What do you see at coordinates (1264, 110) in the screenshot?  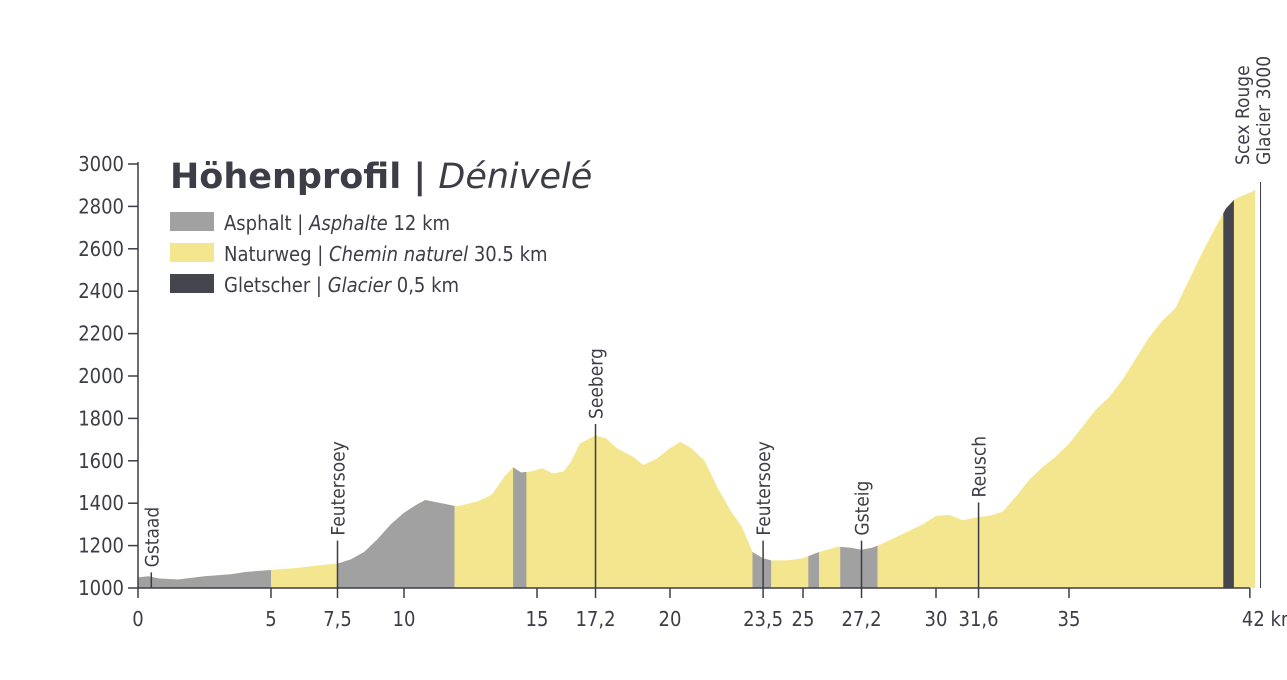 I see `summit-label: Glacier 3000` at bounding box center [1264, 110].